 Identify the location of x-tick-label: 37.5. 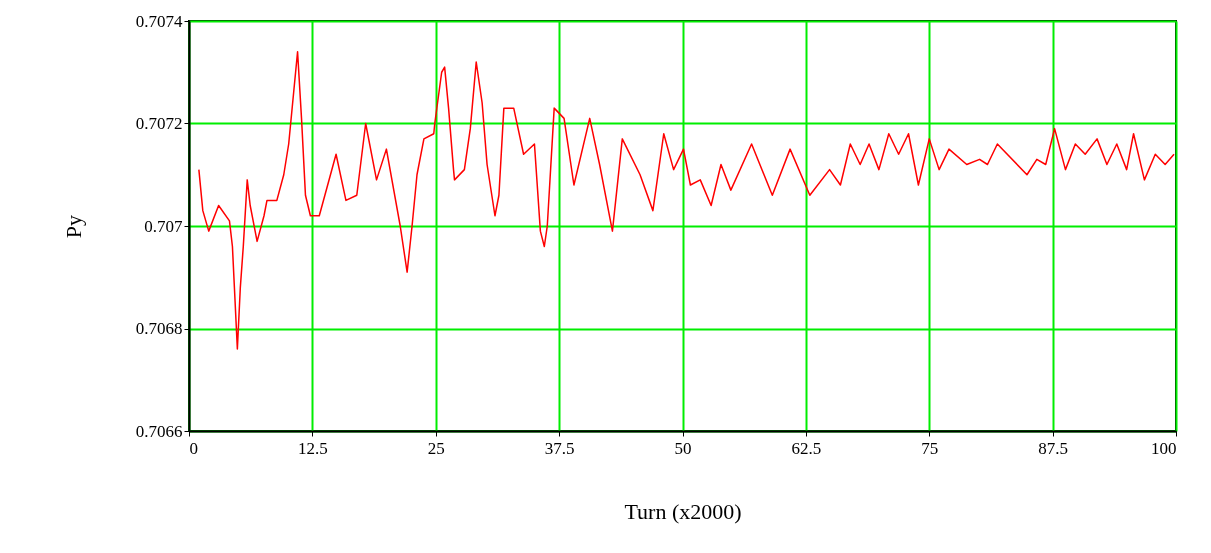
(559, 448).